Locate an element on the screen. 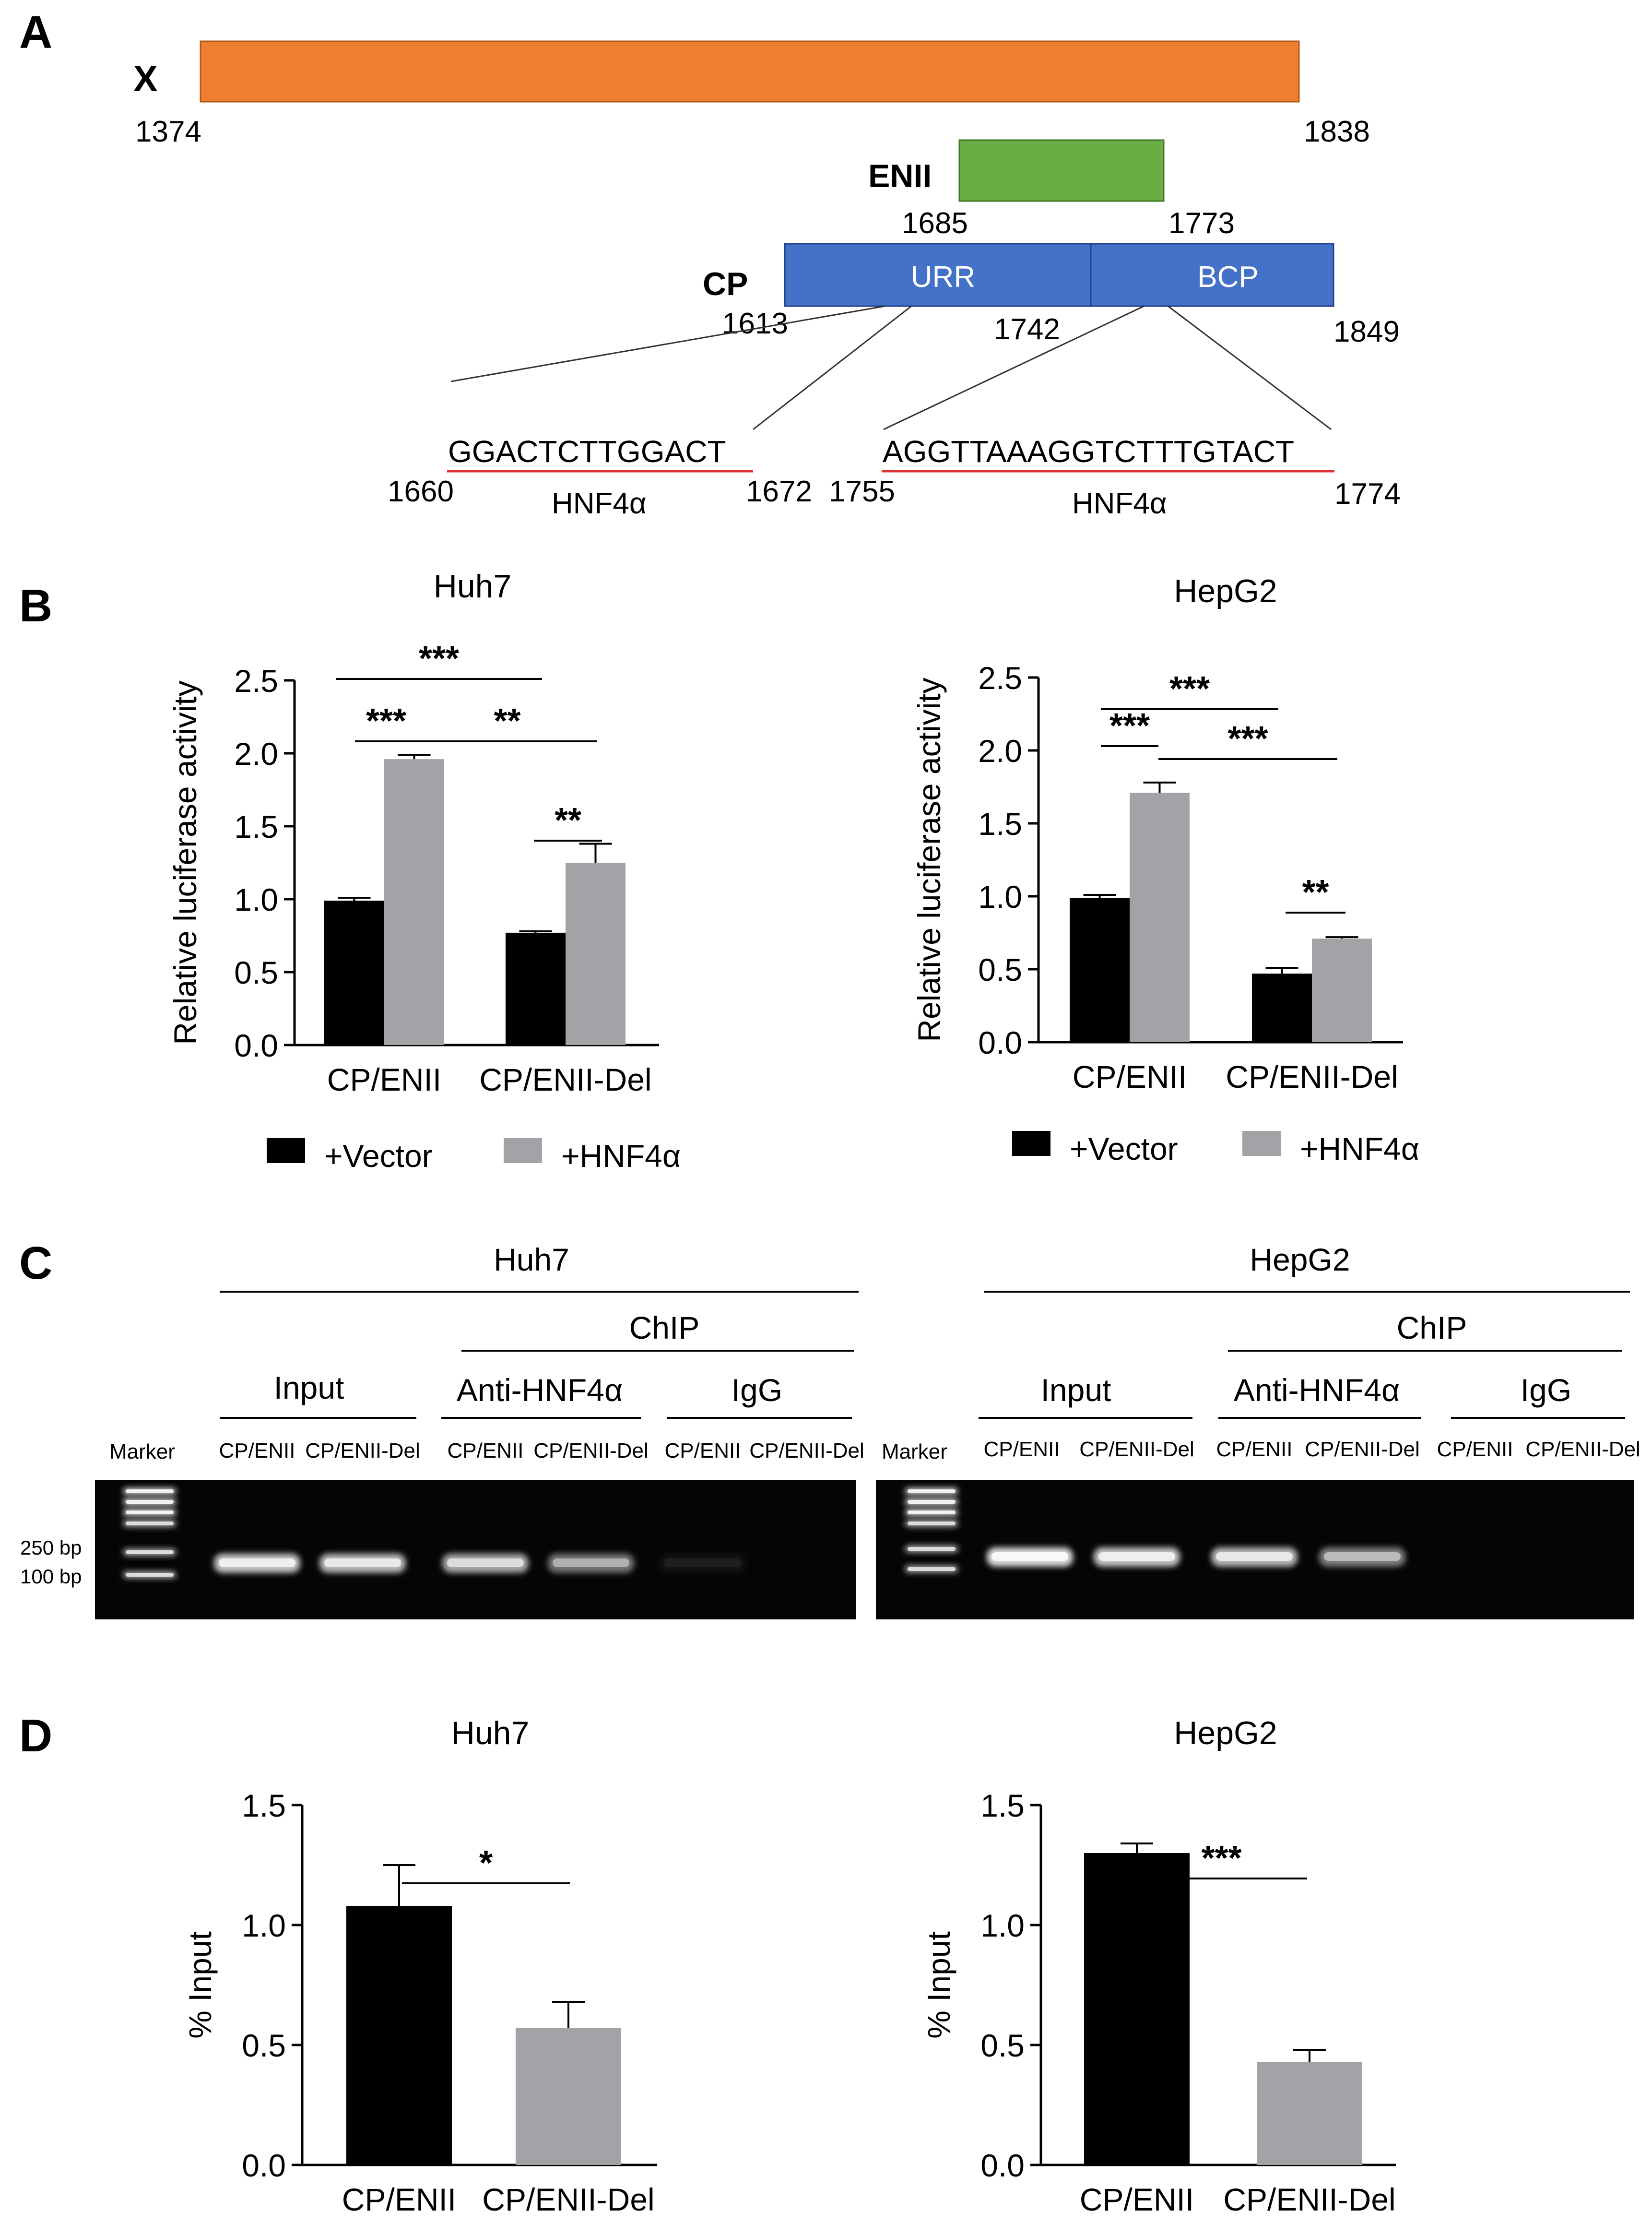 The width and height of the screenshot is (1652, 2235). gel-huh7-image is located at coordinates (476, 1549).